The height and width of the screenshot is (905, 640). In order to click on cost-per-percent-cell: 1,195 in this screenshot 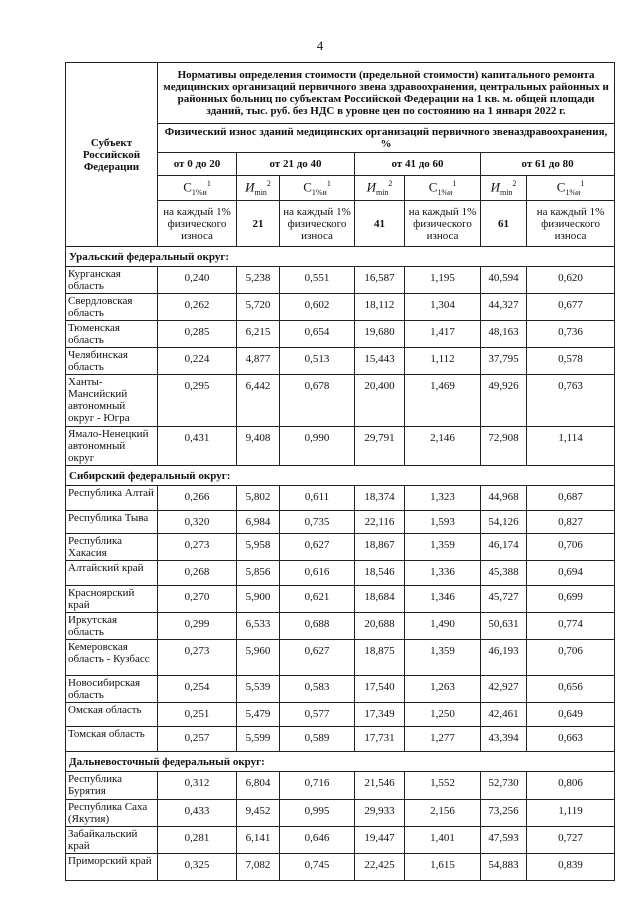, I will do `click(442, 280)`.